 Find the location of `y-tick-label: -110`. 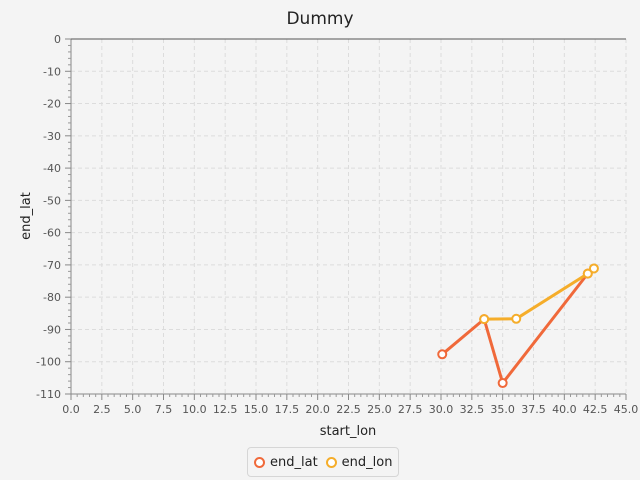

y-tick-label: -110 is located at coordinates (48, 394).